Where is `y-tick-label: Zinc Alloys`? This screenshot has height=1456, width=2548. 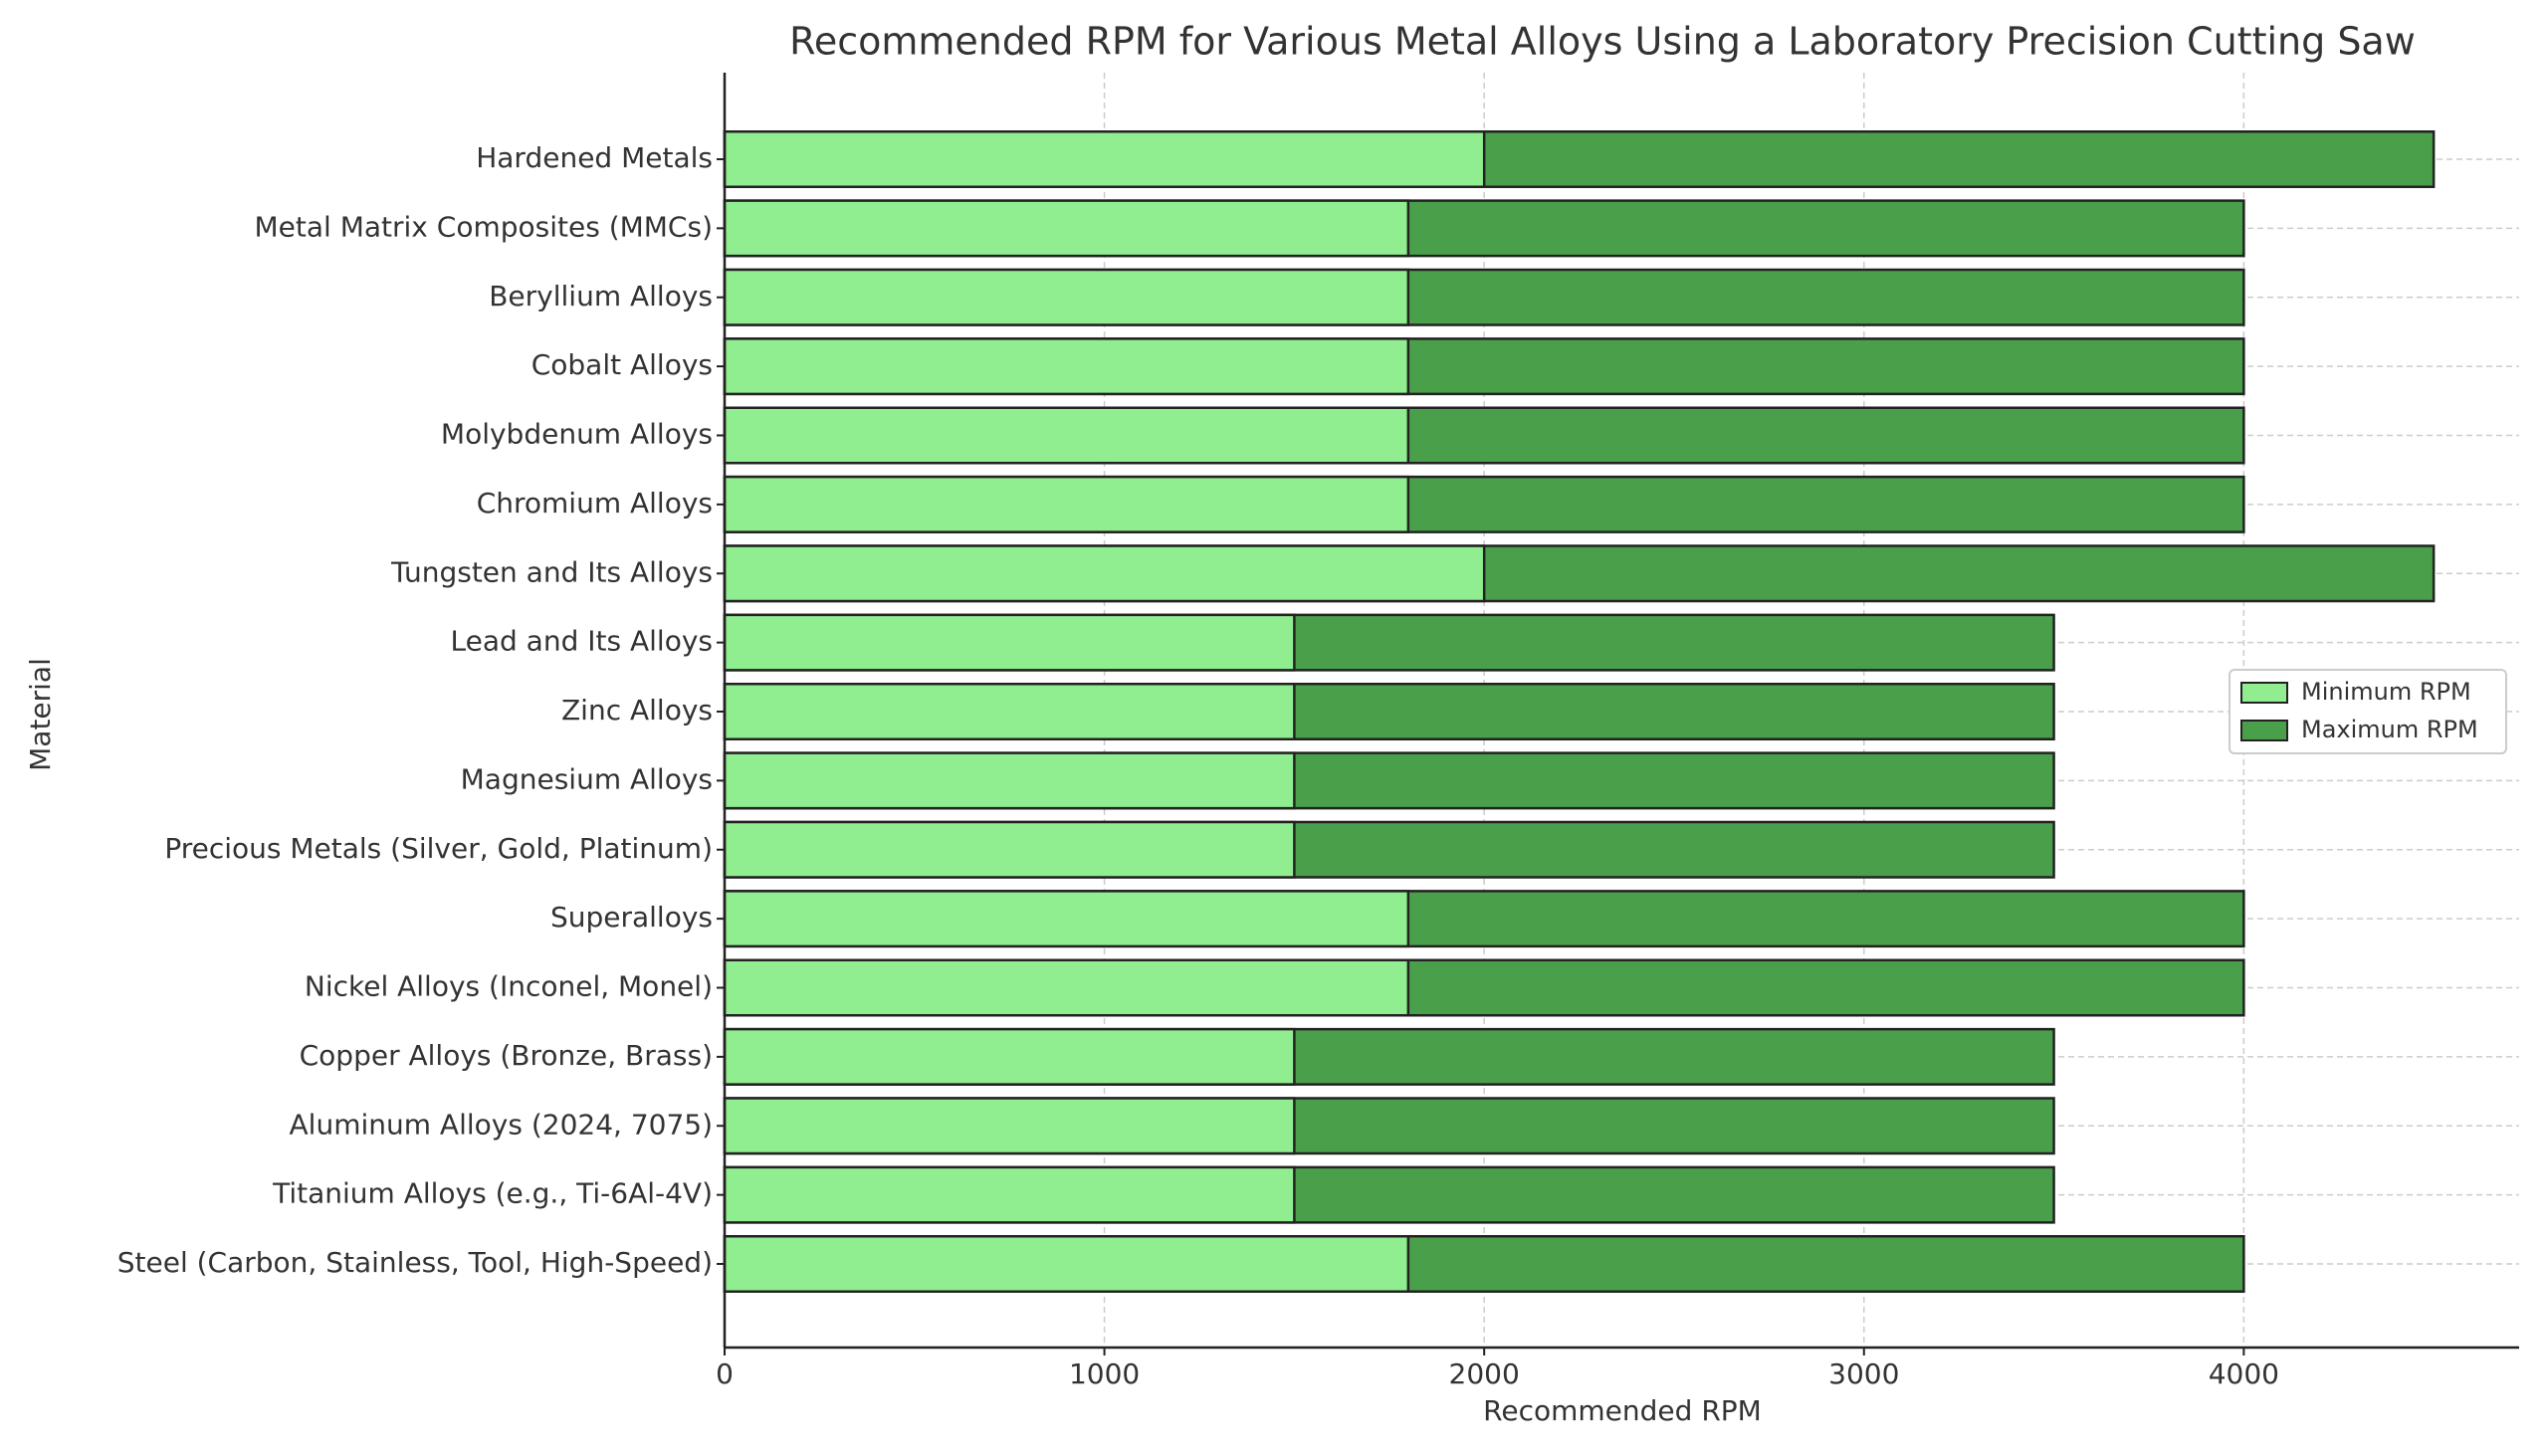
y-tick-label: Zinc Alloys is located at coordinates (637, 710).